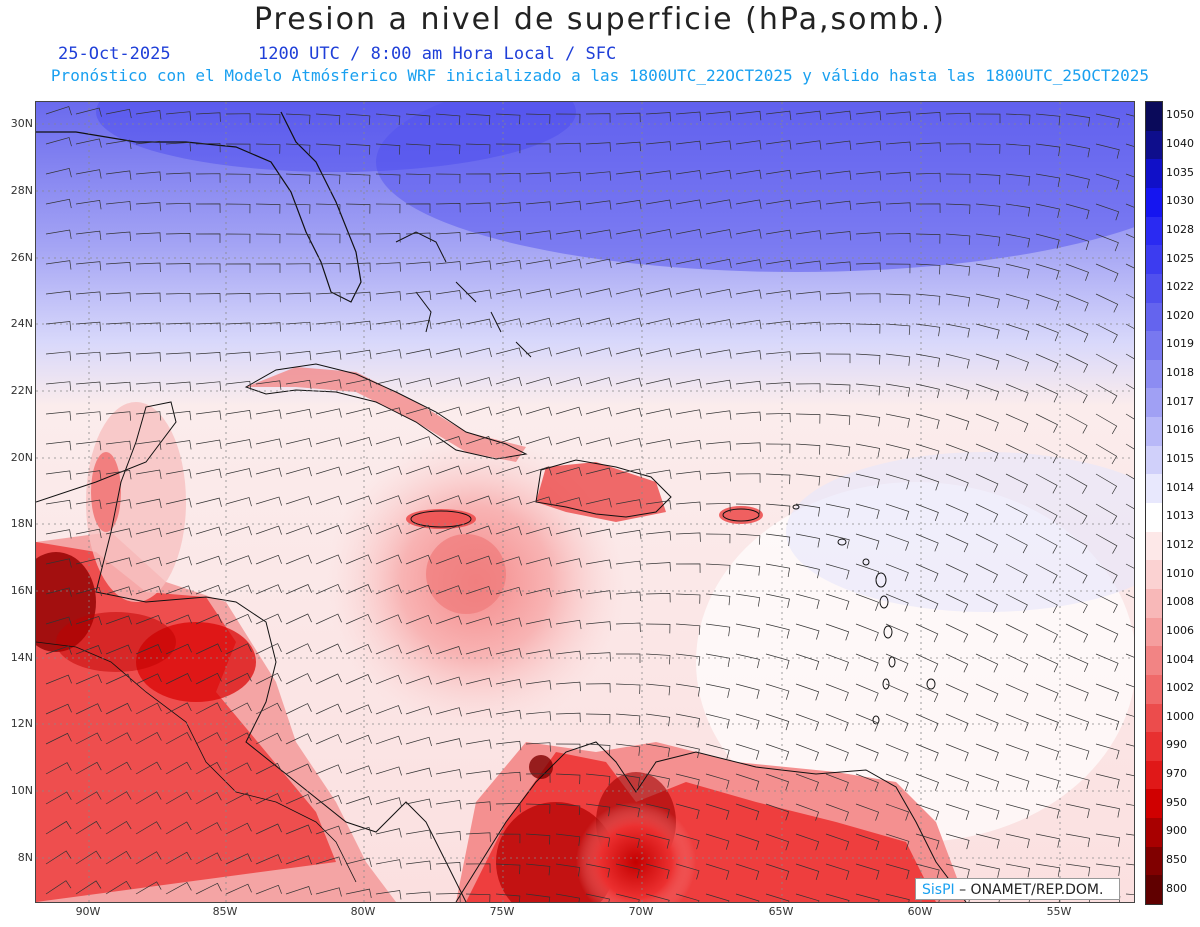 This screenshot has width=1200, height=927. Describe the element at coordinates (1180, 287) in the screenshot. I see `color-scale-level: 1022` at that location.